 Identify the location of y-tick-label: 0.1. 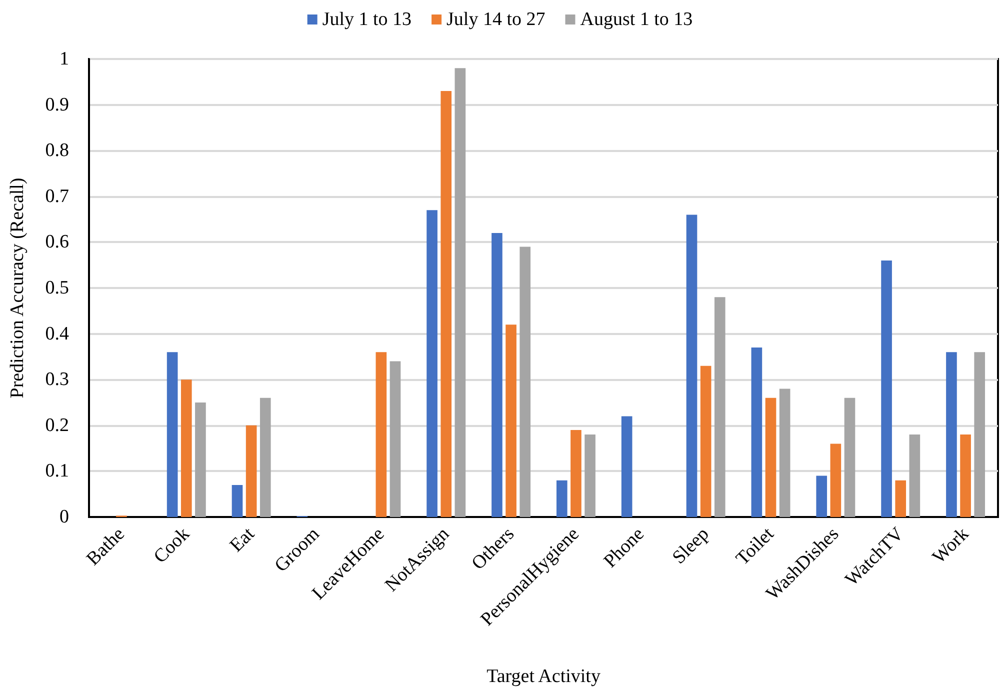
(57, 471).